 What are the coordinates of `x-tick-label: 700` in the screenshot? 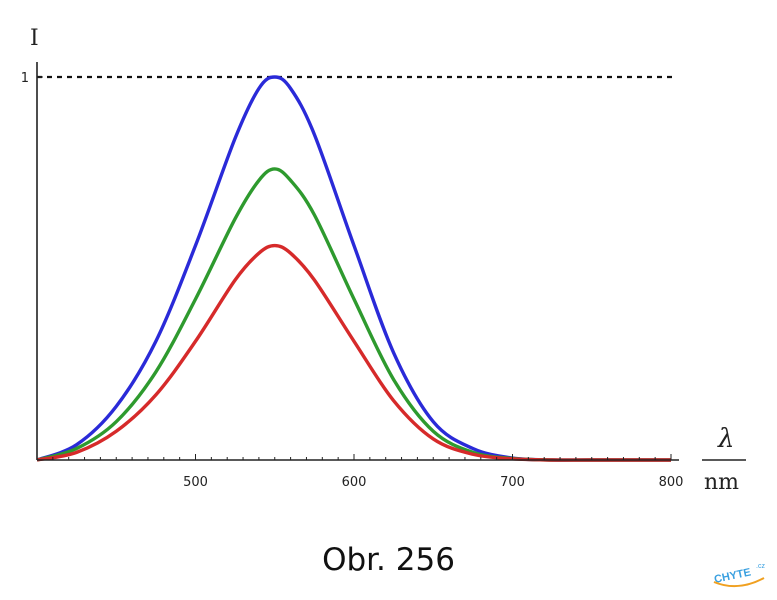 It's located at (512, 482).